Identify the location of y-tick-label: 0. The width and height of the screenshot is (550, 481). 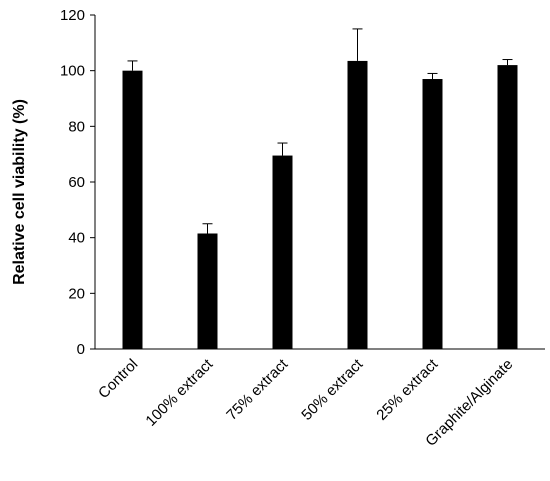
(81, 349).